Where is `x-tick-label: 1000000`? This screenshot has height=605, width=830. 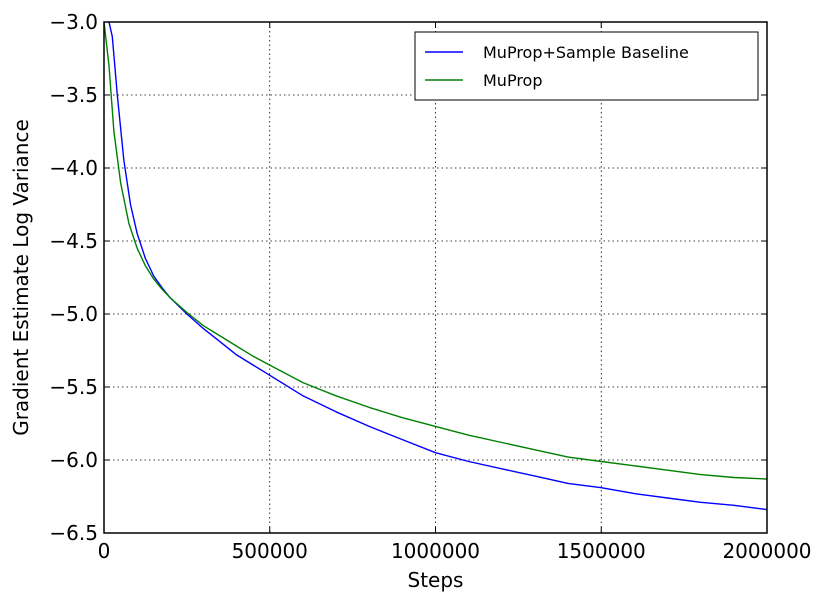 x-tick-label: 1000000 is located at coordinates (435, 551).